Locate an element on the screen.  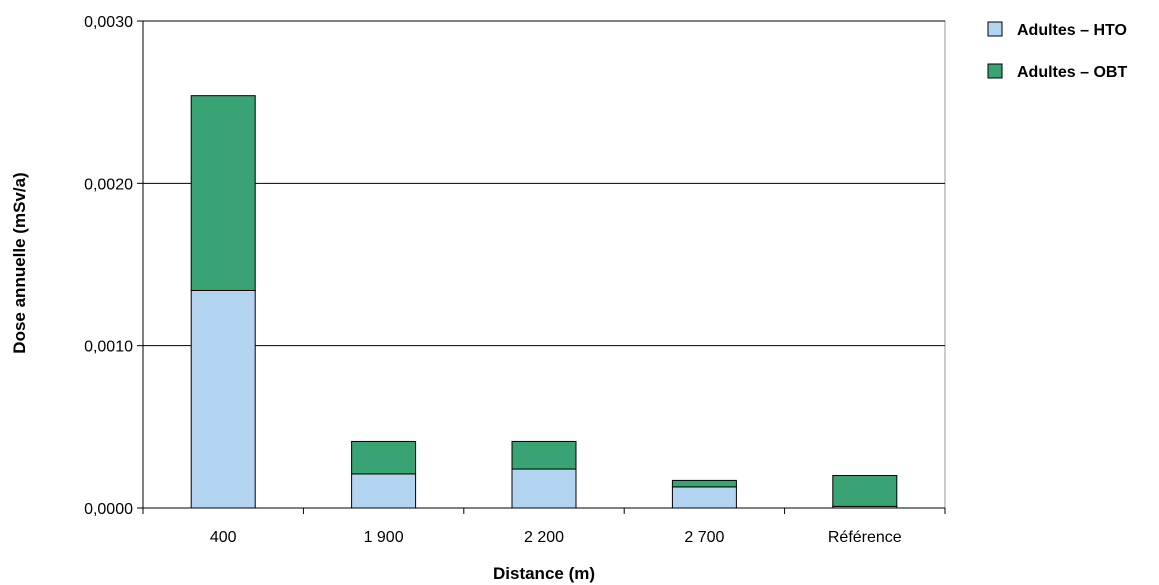
y-tick-label-0: 0,0000 is located at coordinates (108, 509).